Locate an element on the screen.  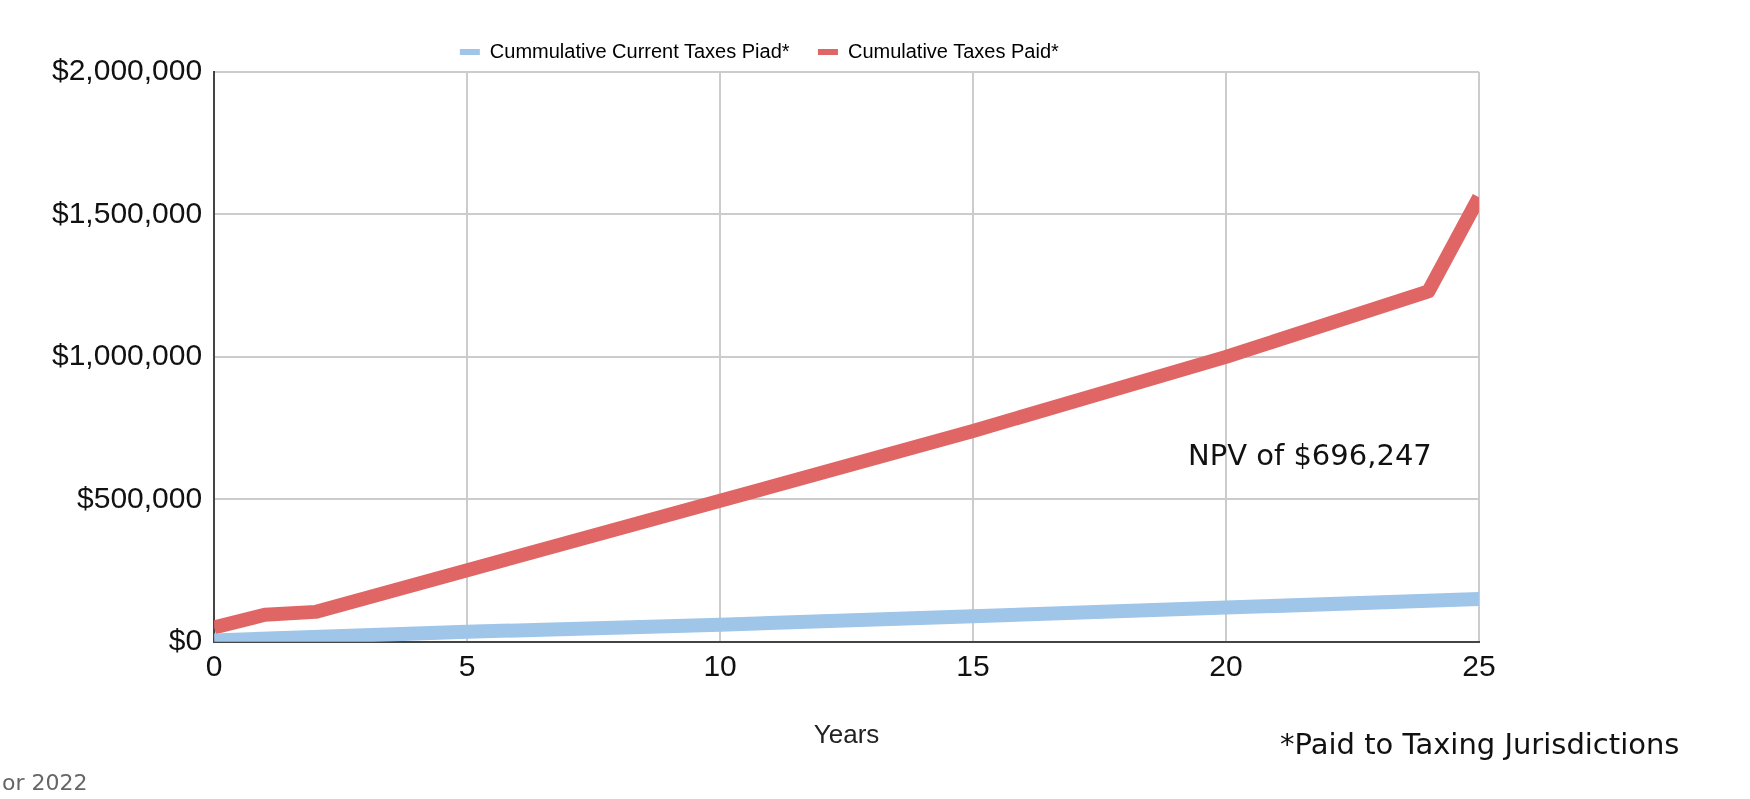
y-tick-label: $500,000 is located at coordinates (140, 497).